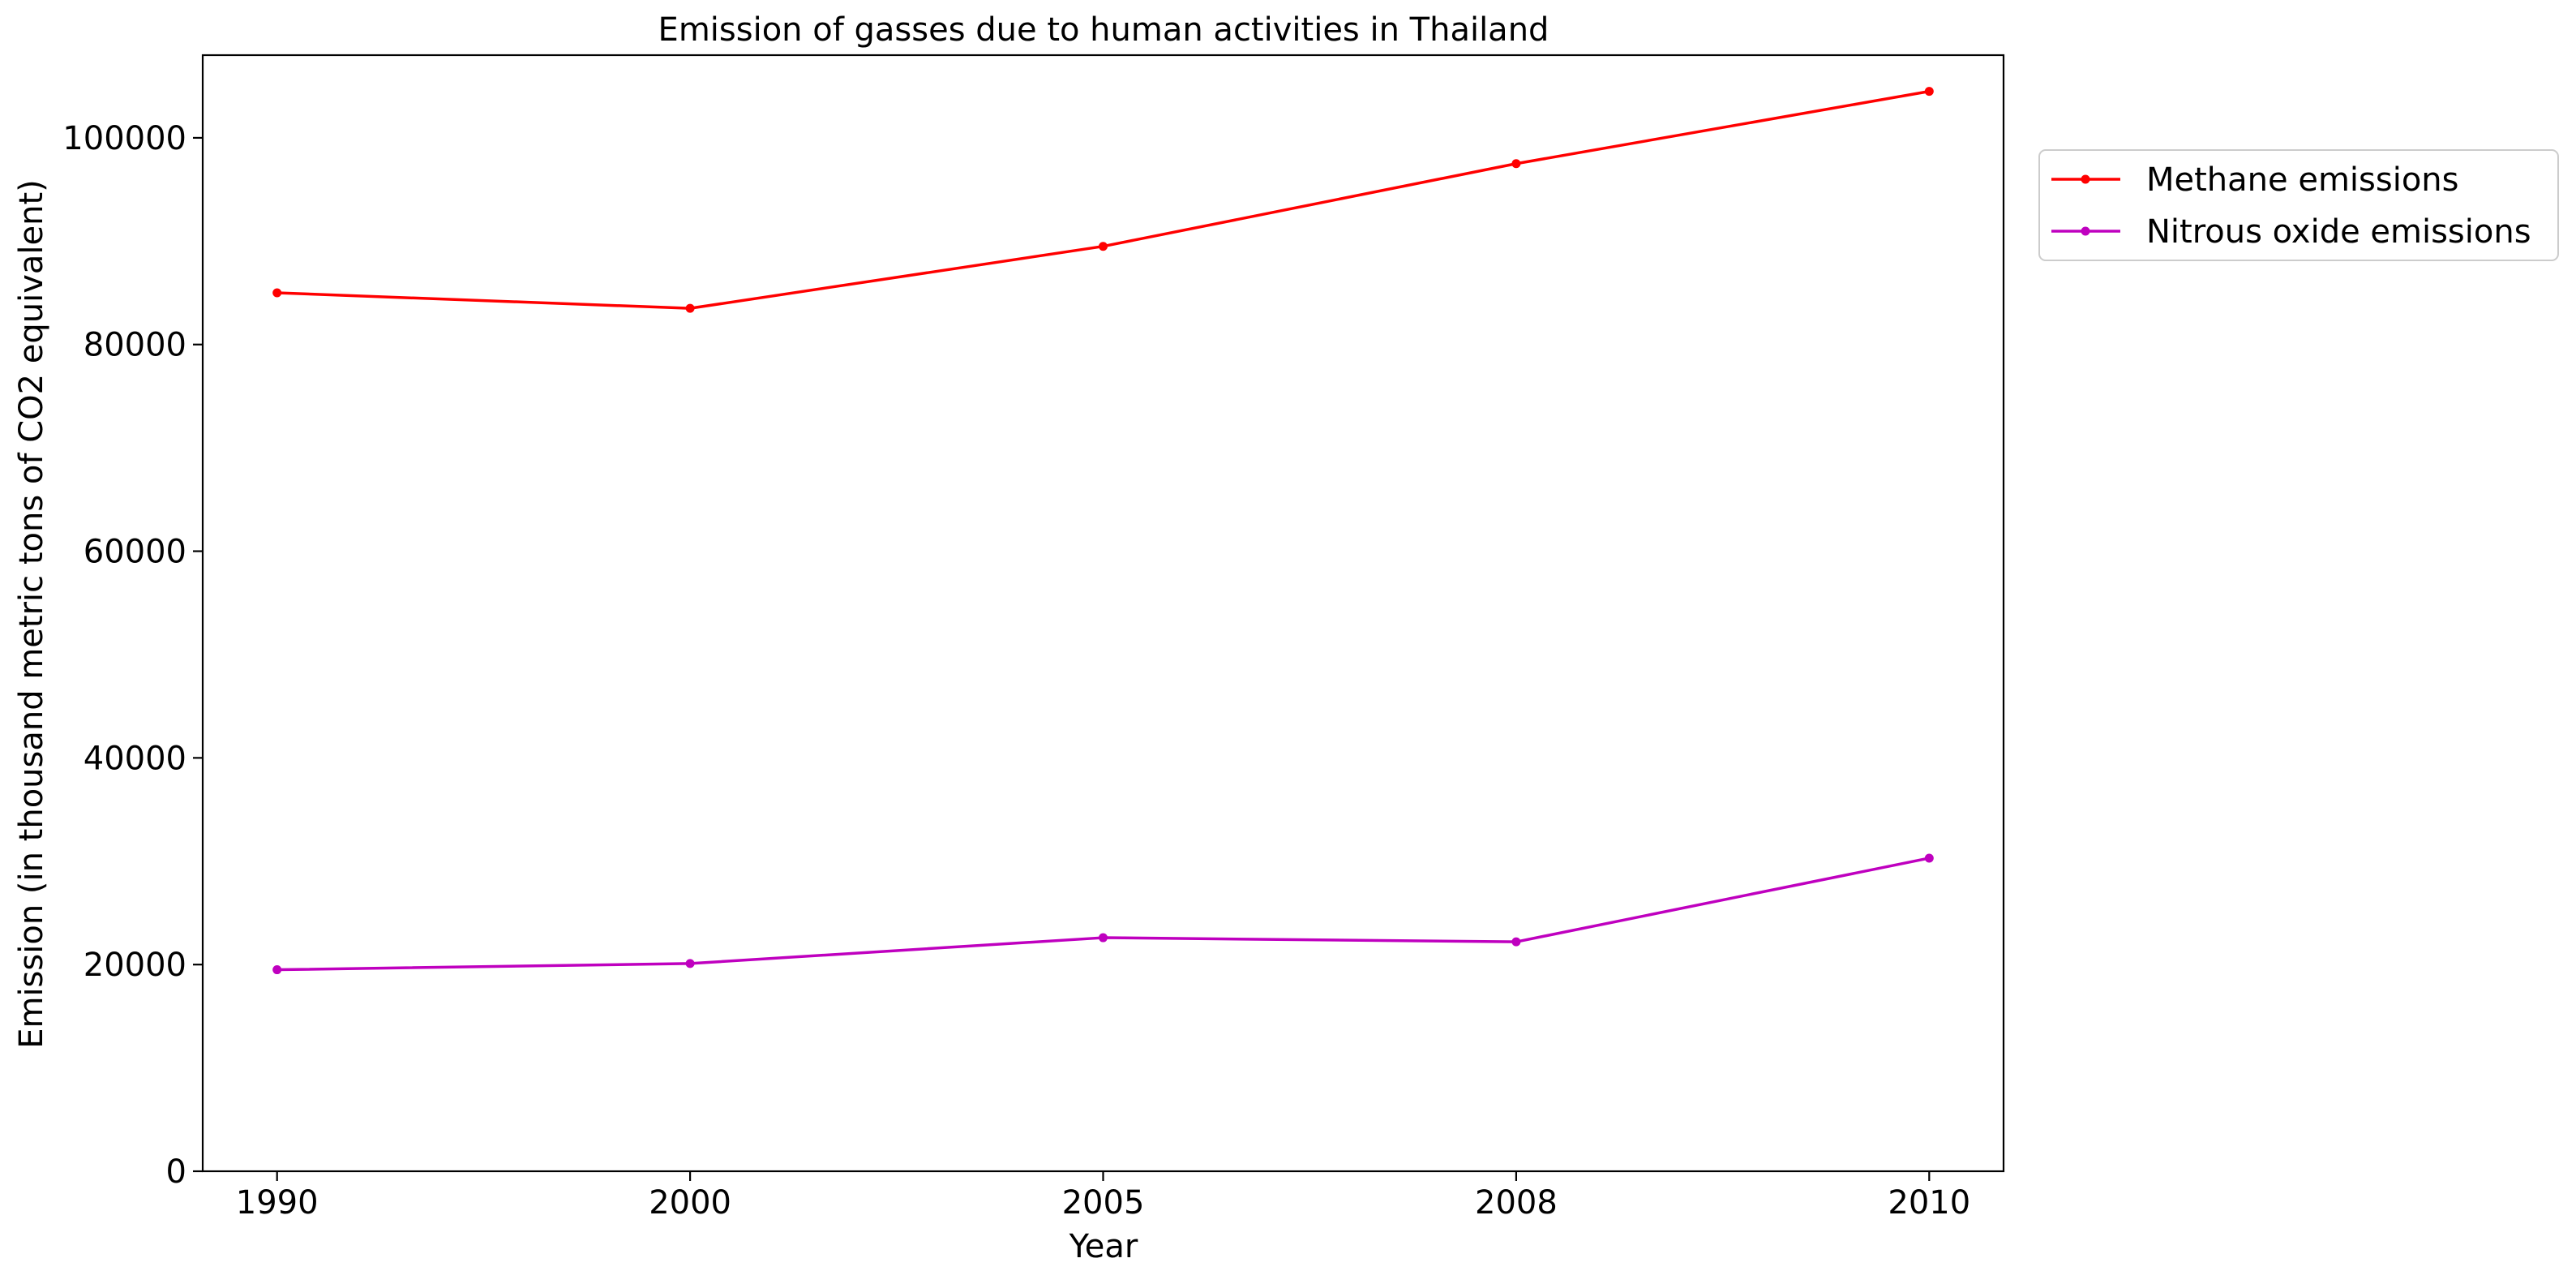  Describe the element at coordinates (1103, 1203) in the screenshot. I see `x-tick-label: 2005` at that location.